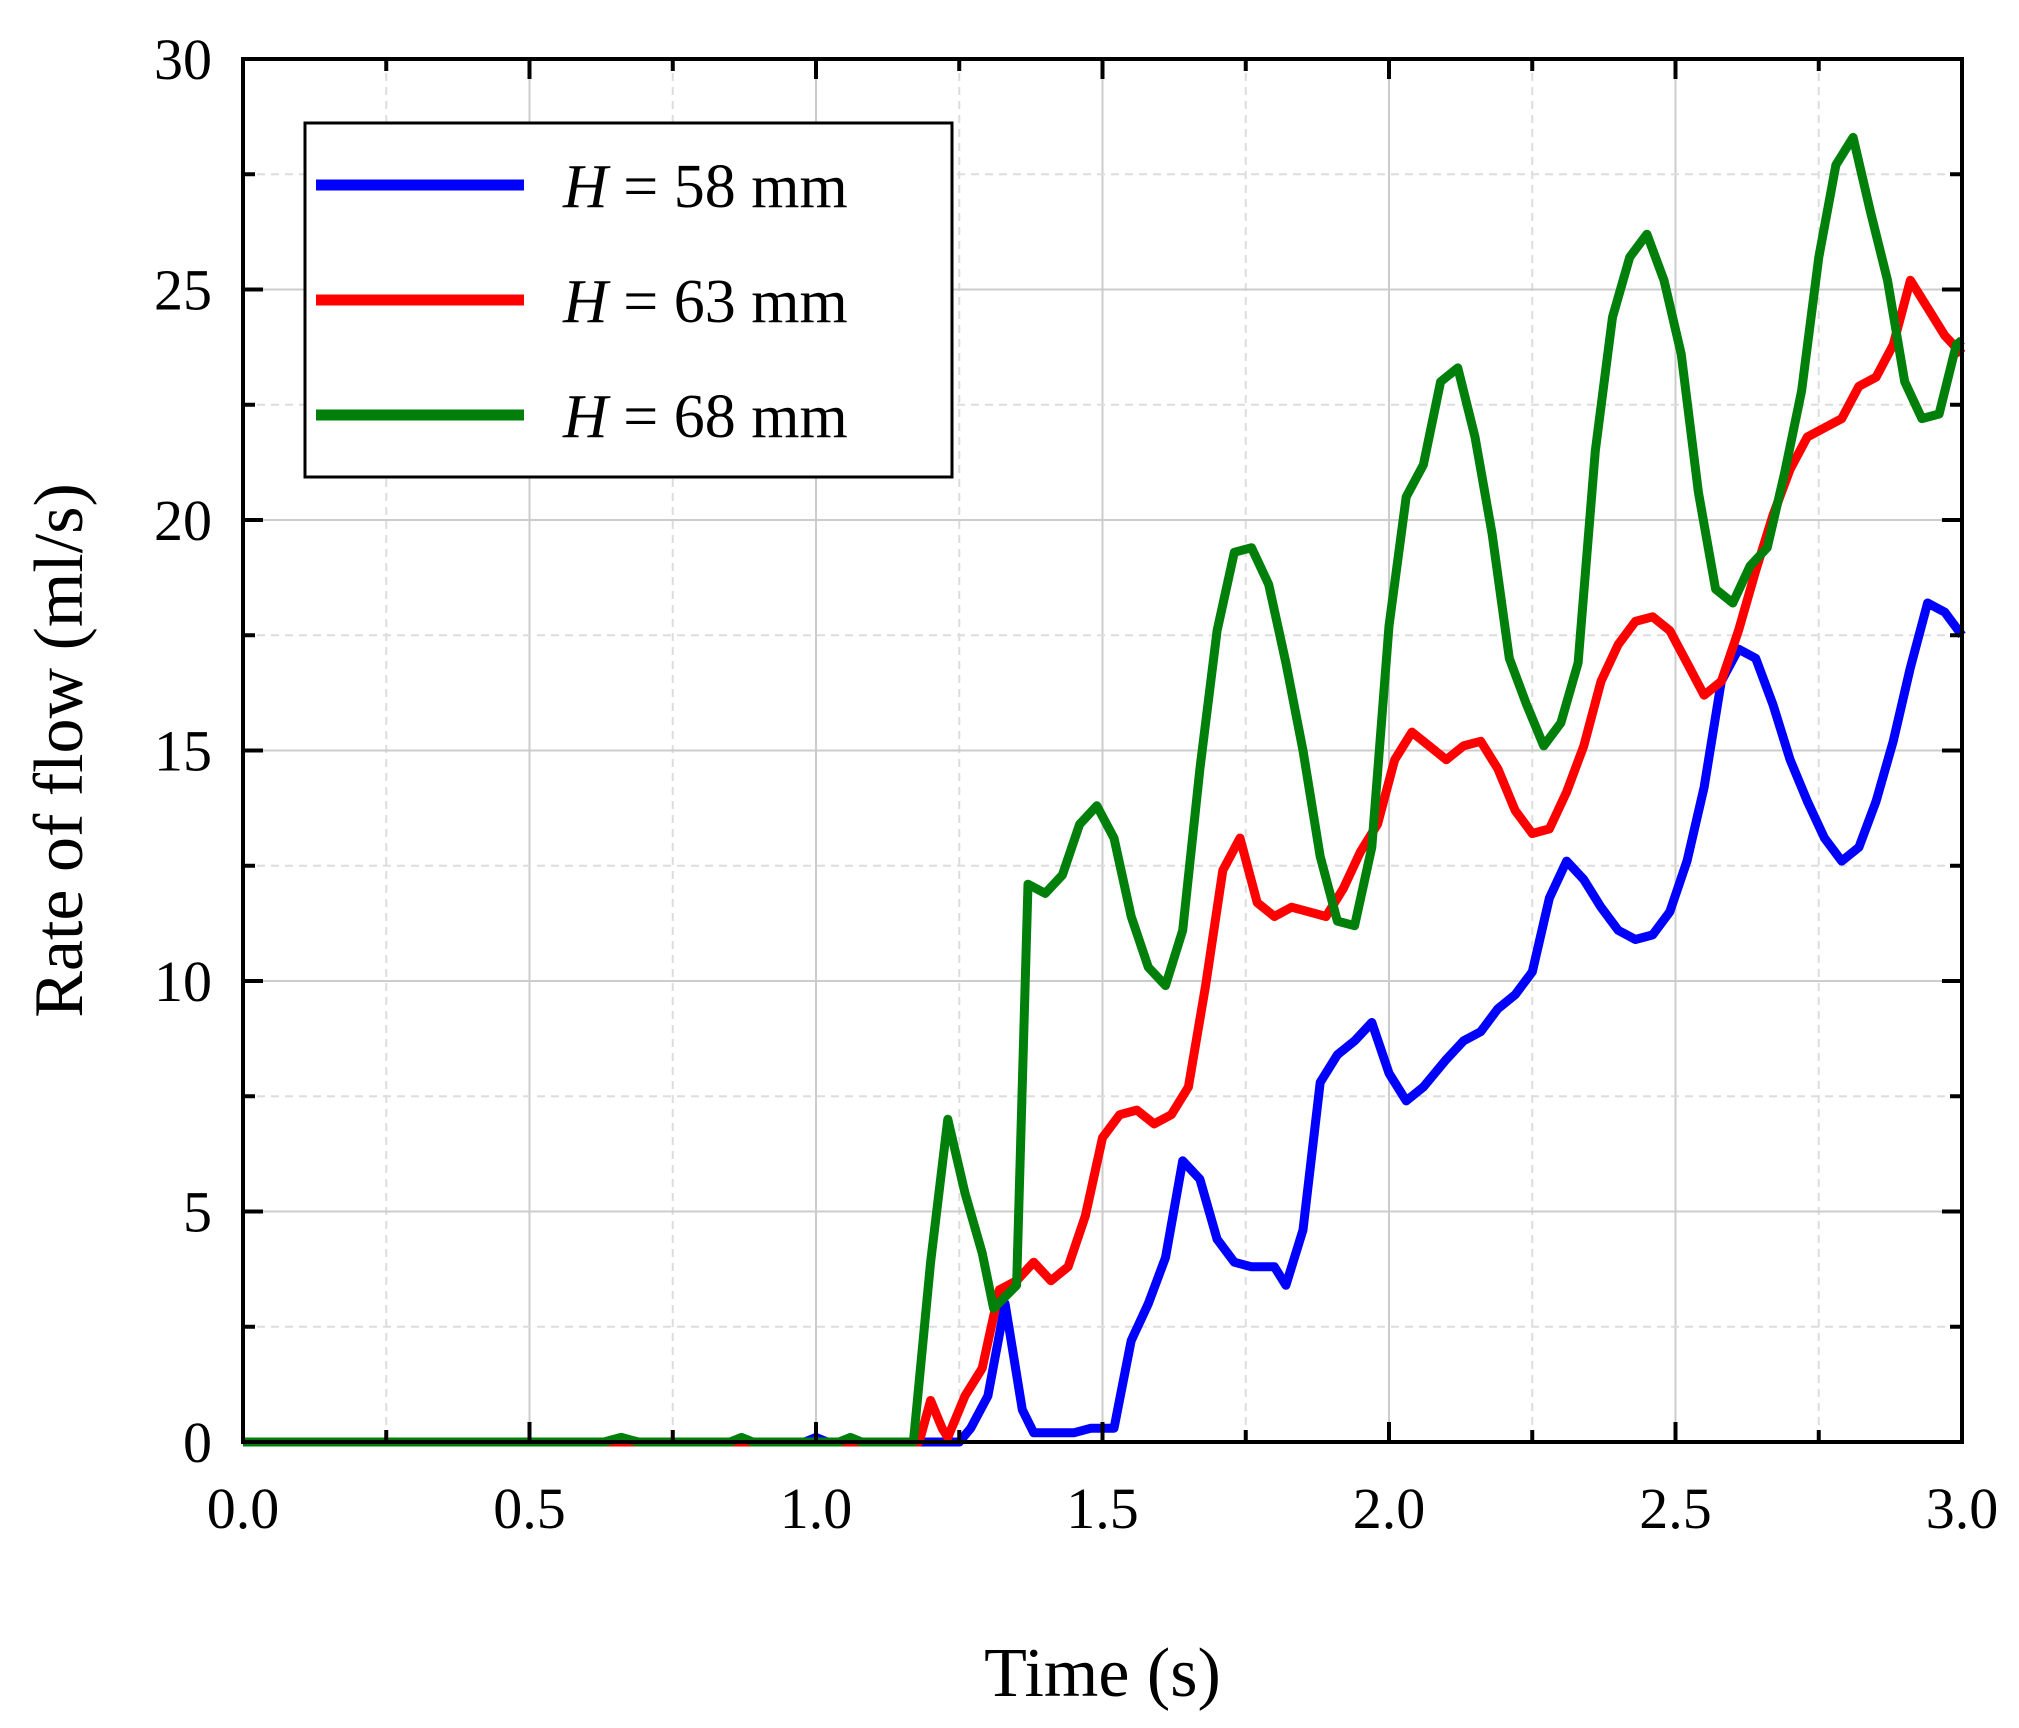  What do you see at coordinates (183, 981) in the screenshot?
I see `y-tick-label: 10` at bounding box center [183, 981].